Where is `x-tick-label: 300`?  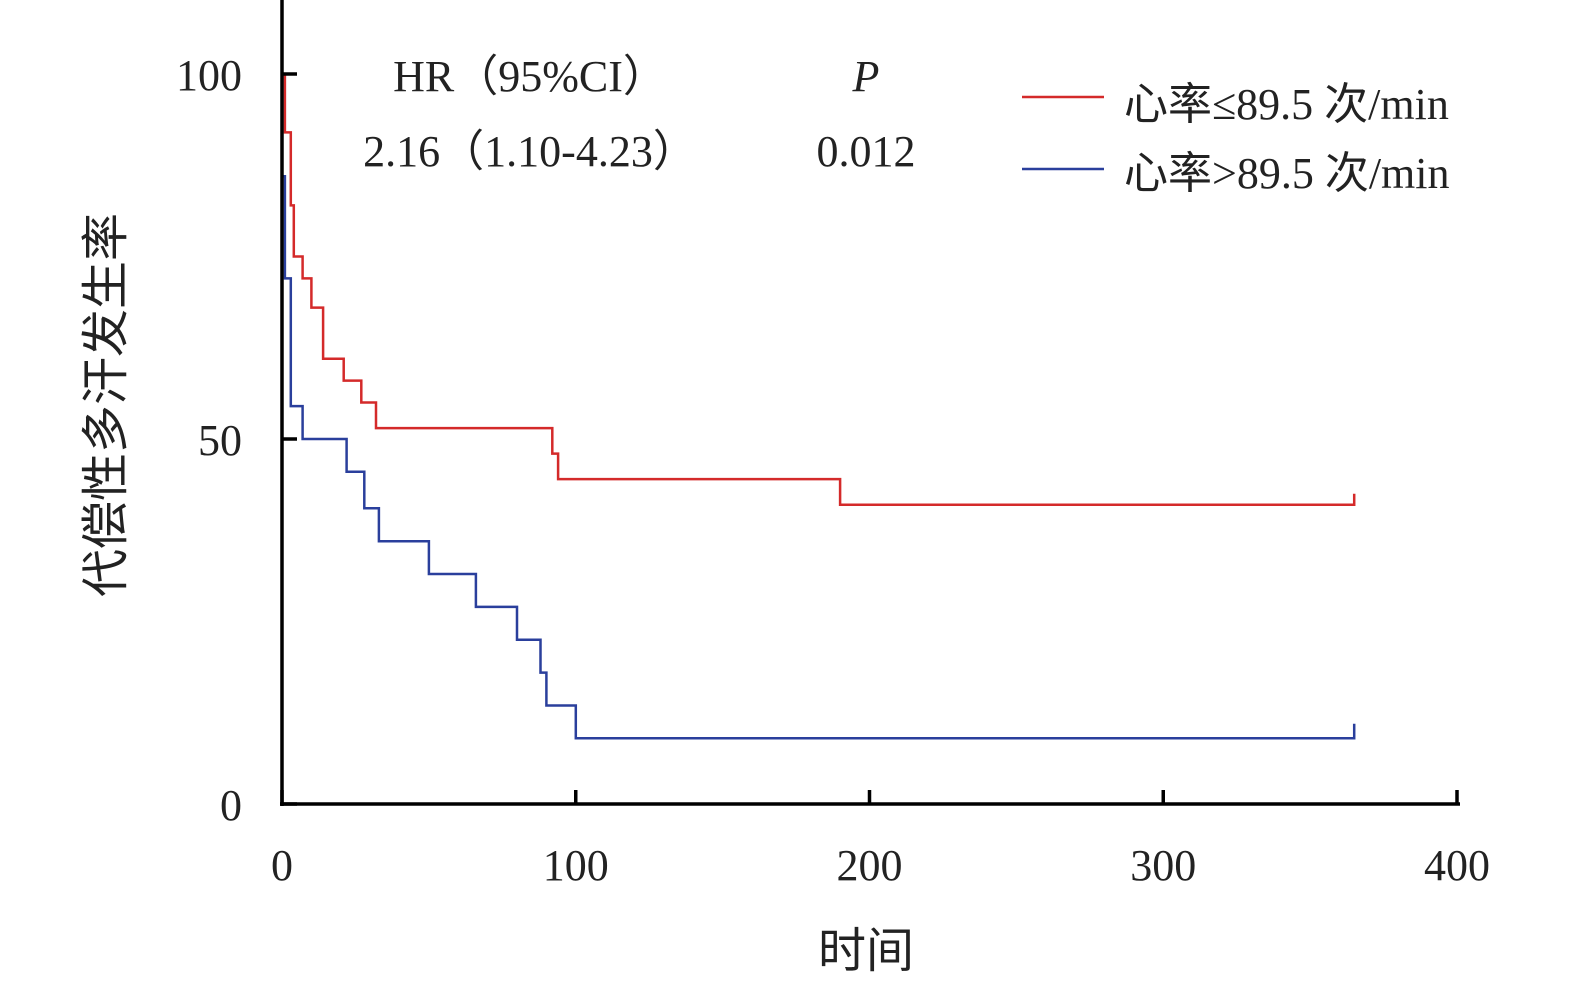 x-tick-label: 300 is located at coordinates (1163, 865).